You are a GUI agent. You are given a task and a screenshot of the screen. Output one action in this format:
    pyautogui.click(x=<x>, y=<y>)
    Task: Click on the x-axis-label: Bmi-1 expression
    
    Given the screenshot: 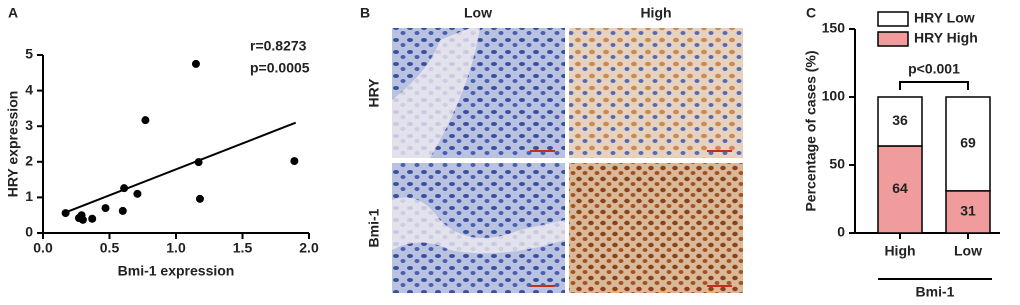 What is the action you would take?
    pyautogui.click(x=176, y=271)
    